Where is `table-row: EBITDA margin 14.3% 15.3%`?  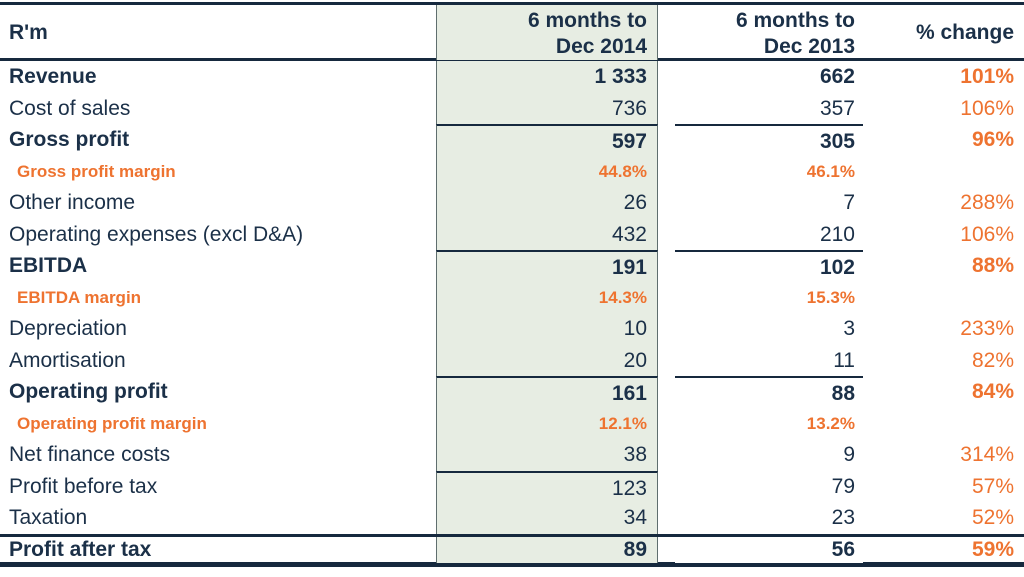
table-row: EBITDA margin 14.3% 15.3% is located at coordinates (512, 297).